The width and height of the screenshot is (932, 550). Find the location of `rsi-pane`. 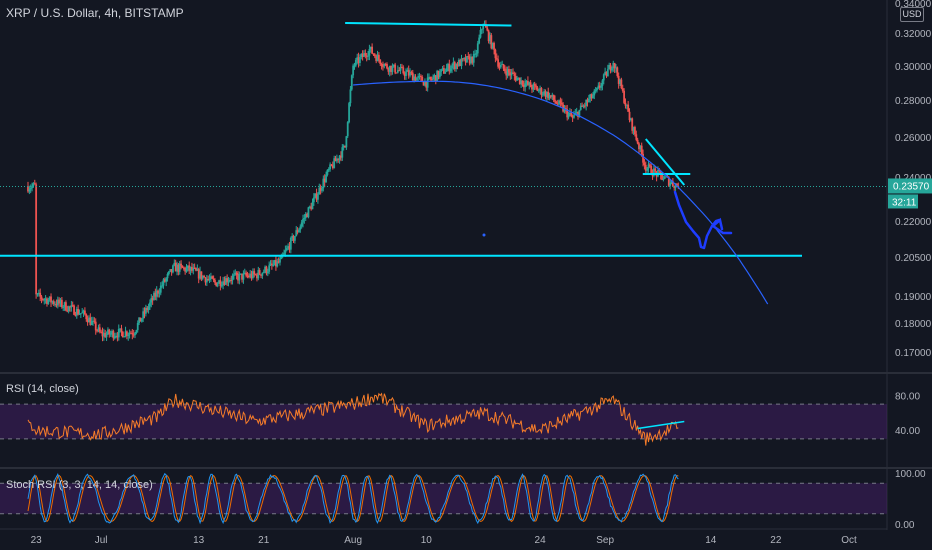

rsi-pane is located at coordinates (443, 419).